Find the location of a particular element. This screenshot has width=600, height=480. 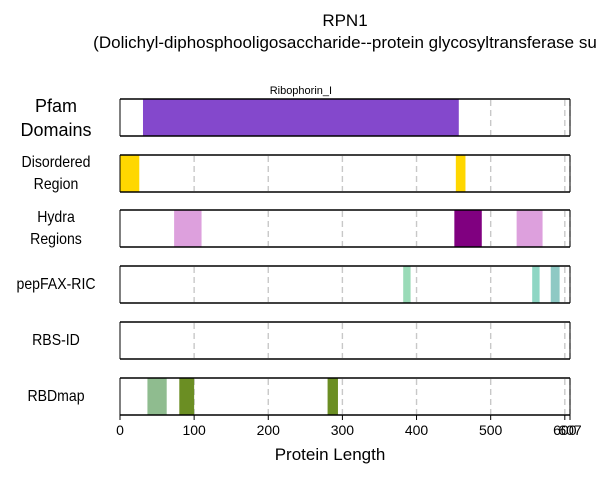

x-axis-label: Protein Length is located at coordinates (330, 454).